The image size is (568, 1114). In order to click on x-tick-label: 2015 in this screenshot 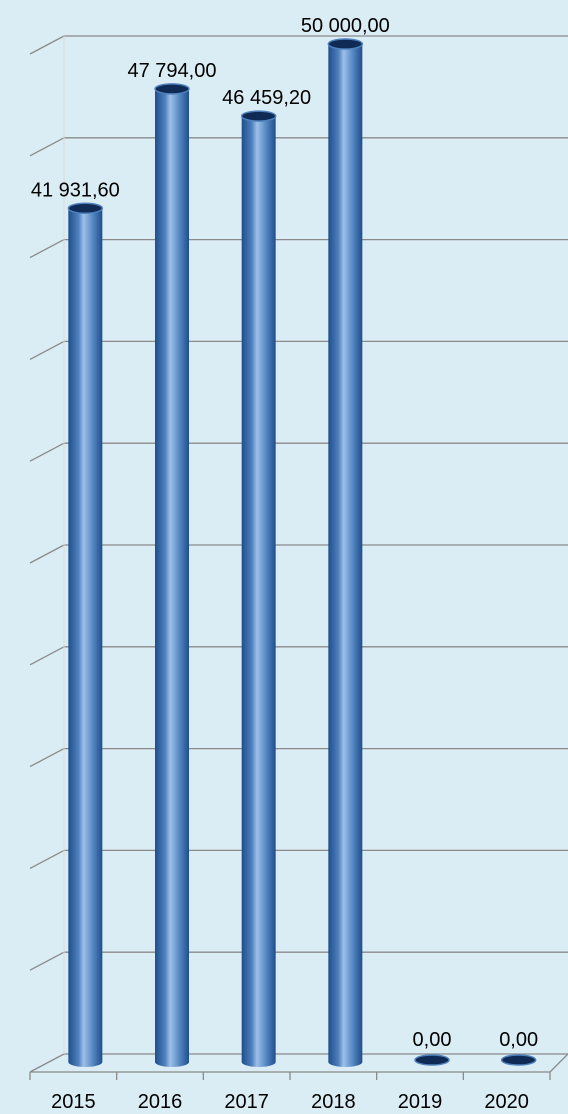, I will do `click(73, 1102)`.